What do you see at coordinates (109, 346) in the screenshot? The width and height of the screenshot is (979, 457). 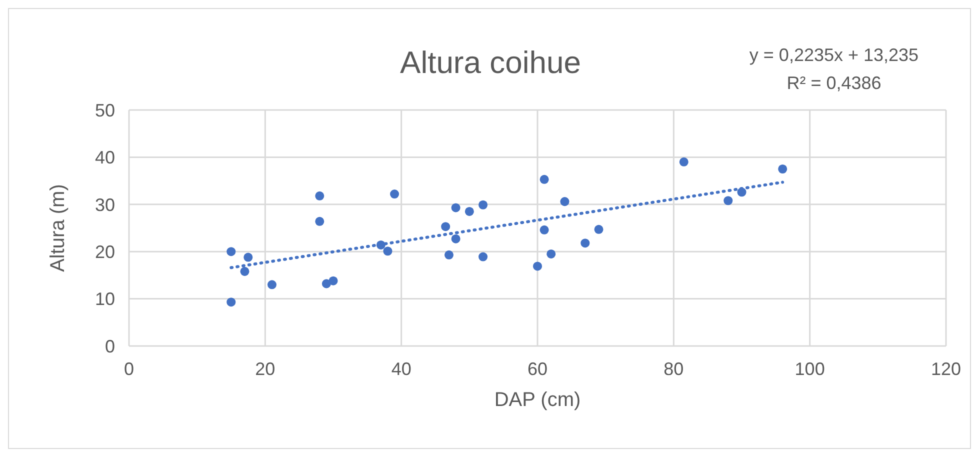 I see `y-tick-label: 0` at bounding box center [109, 346].